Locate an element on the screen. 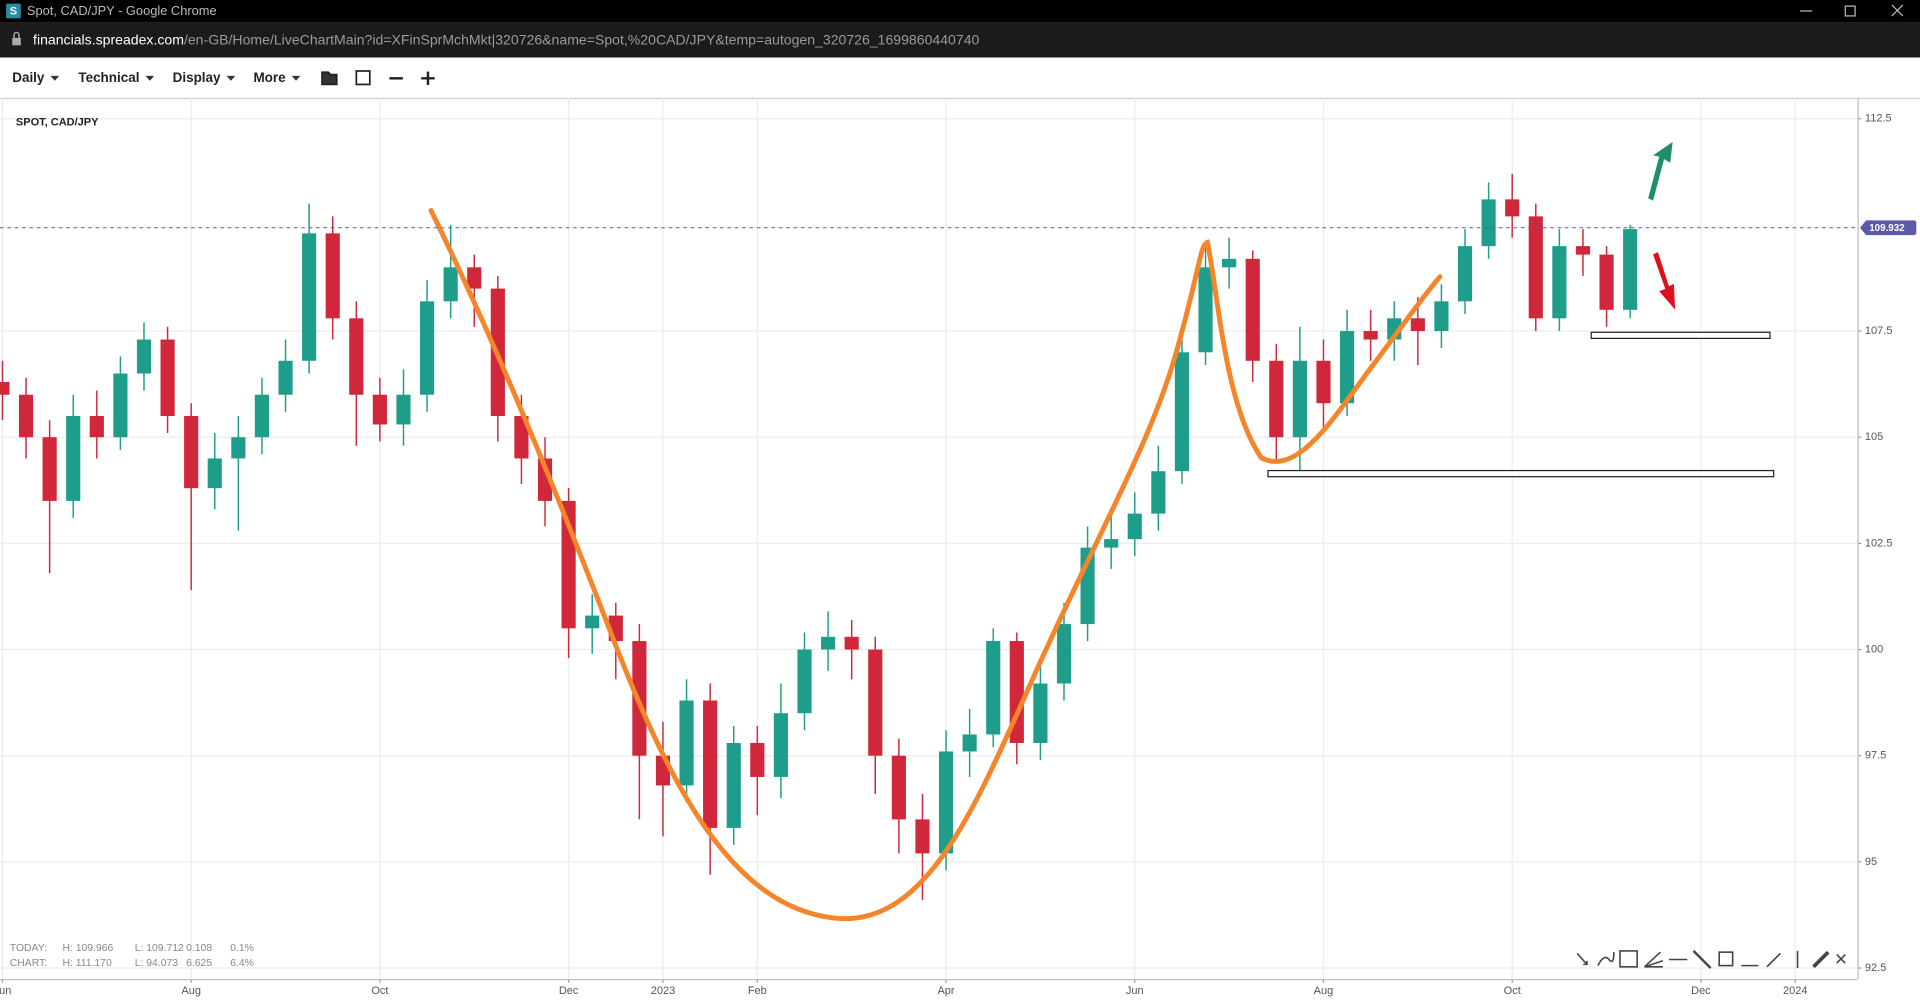 This screenshot has height=1006, width=1920. restore-button is located at coordinates (1850, 11).